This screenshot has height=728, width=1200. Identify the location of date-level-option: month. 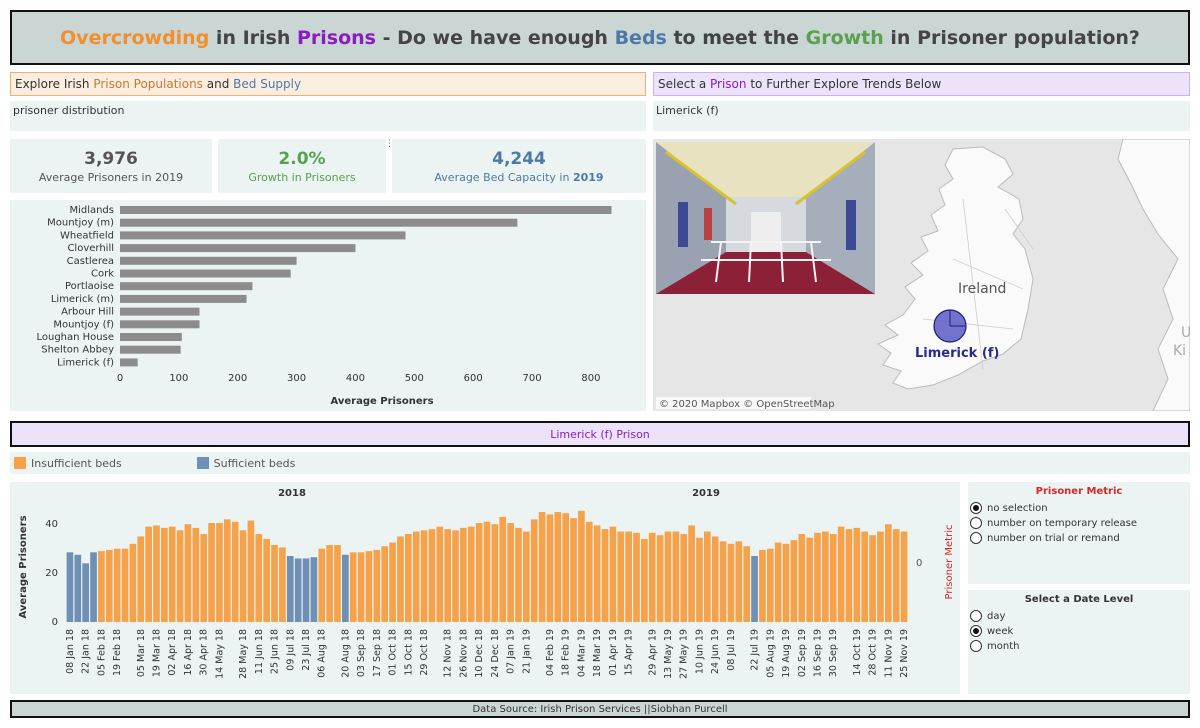
(1080, 646).